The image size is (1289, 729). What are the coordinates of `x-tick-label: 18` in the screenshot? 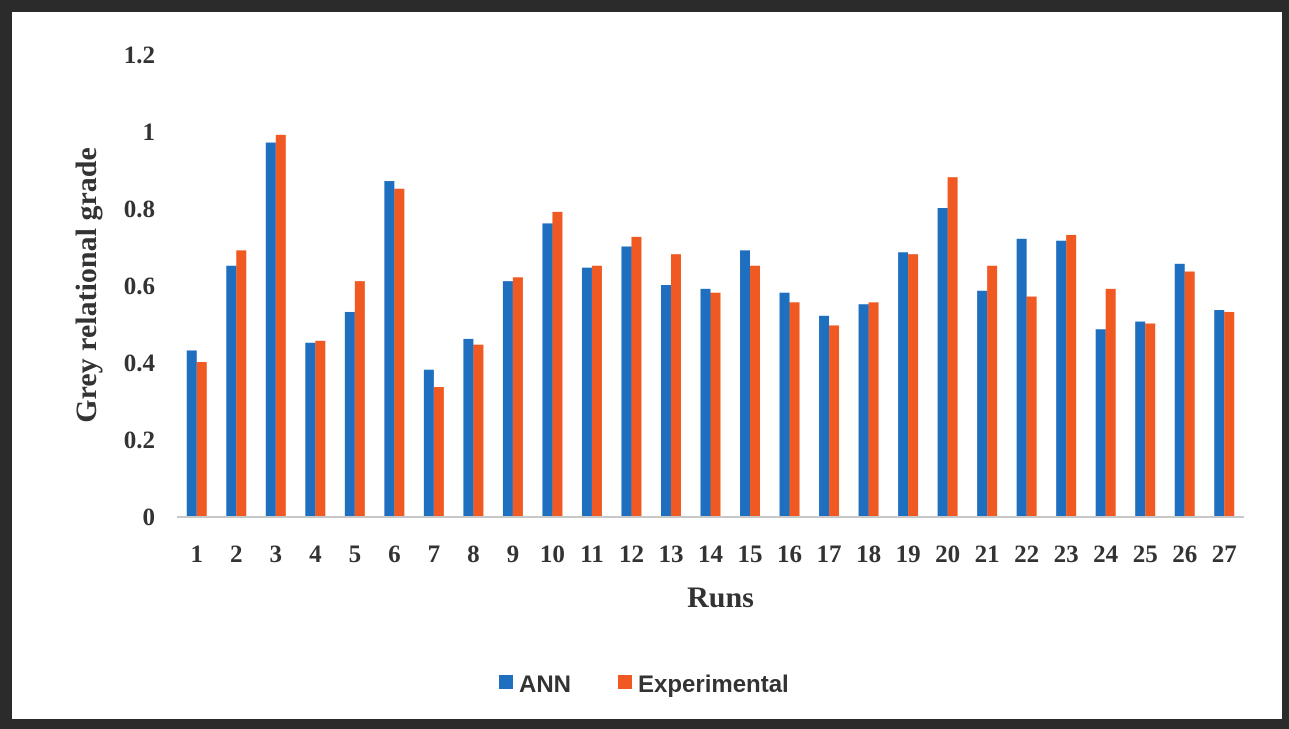 It's located at (868, 554).